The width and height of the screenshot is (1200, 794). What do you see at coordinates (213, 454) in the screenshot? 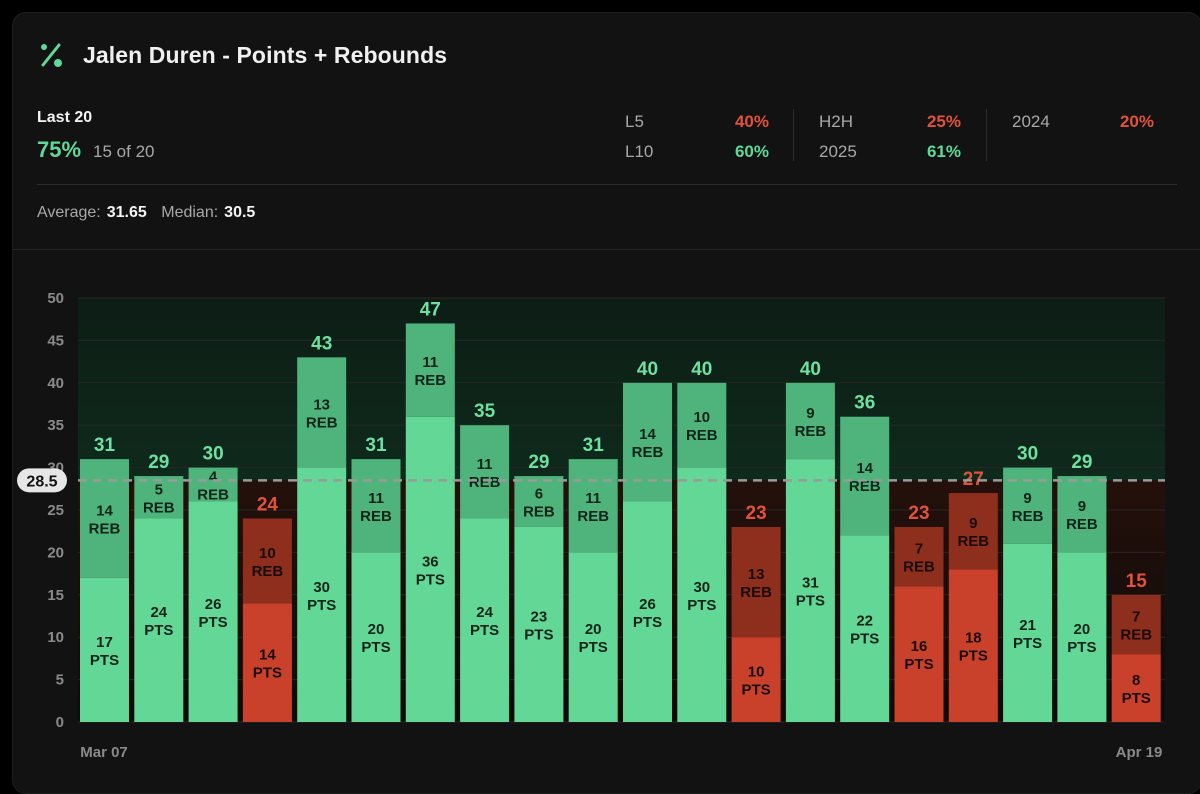
I see `bar-total-label: 30` at bounding box center [213, 454].